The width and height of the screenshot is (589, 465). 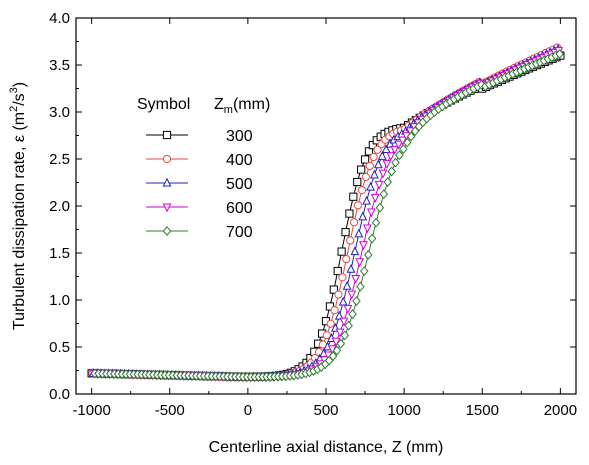 I want to click on legend-label-400: 400, so click(x=239, y=160).